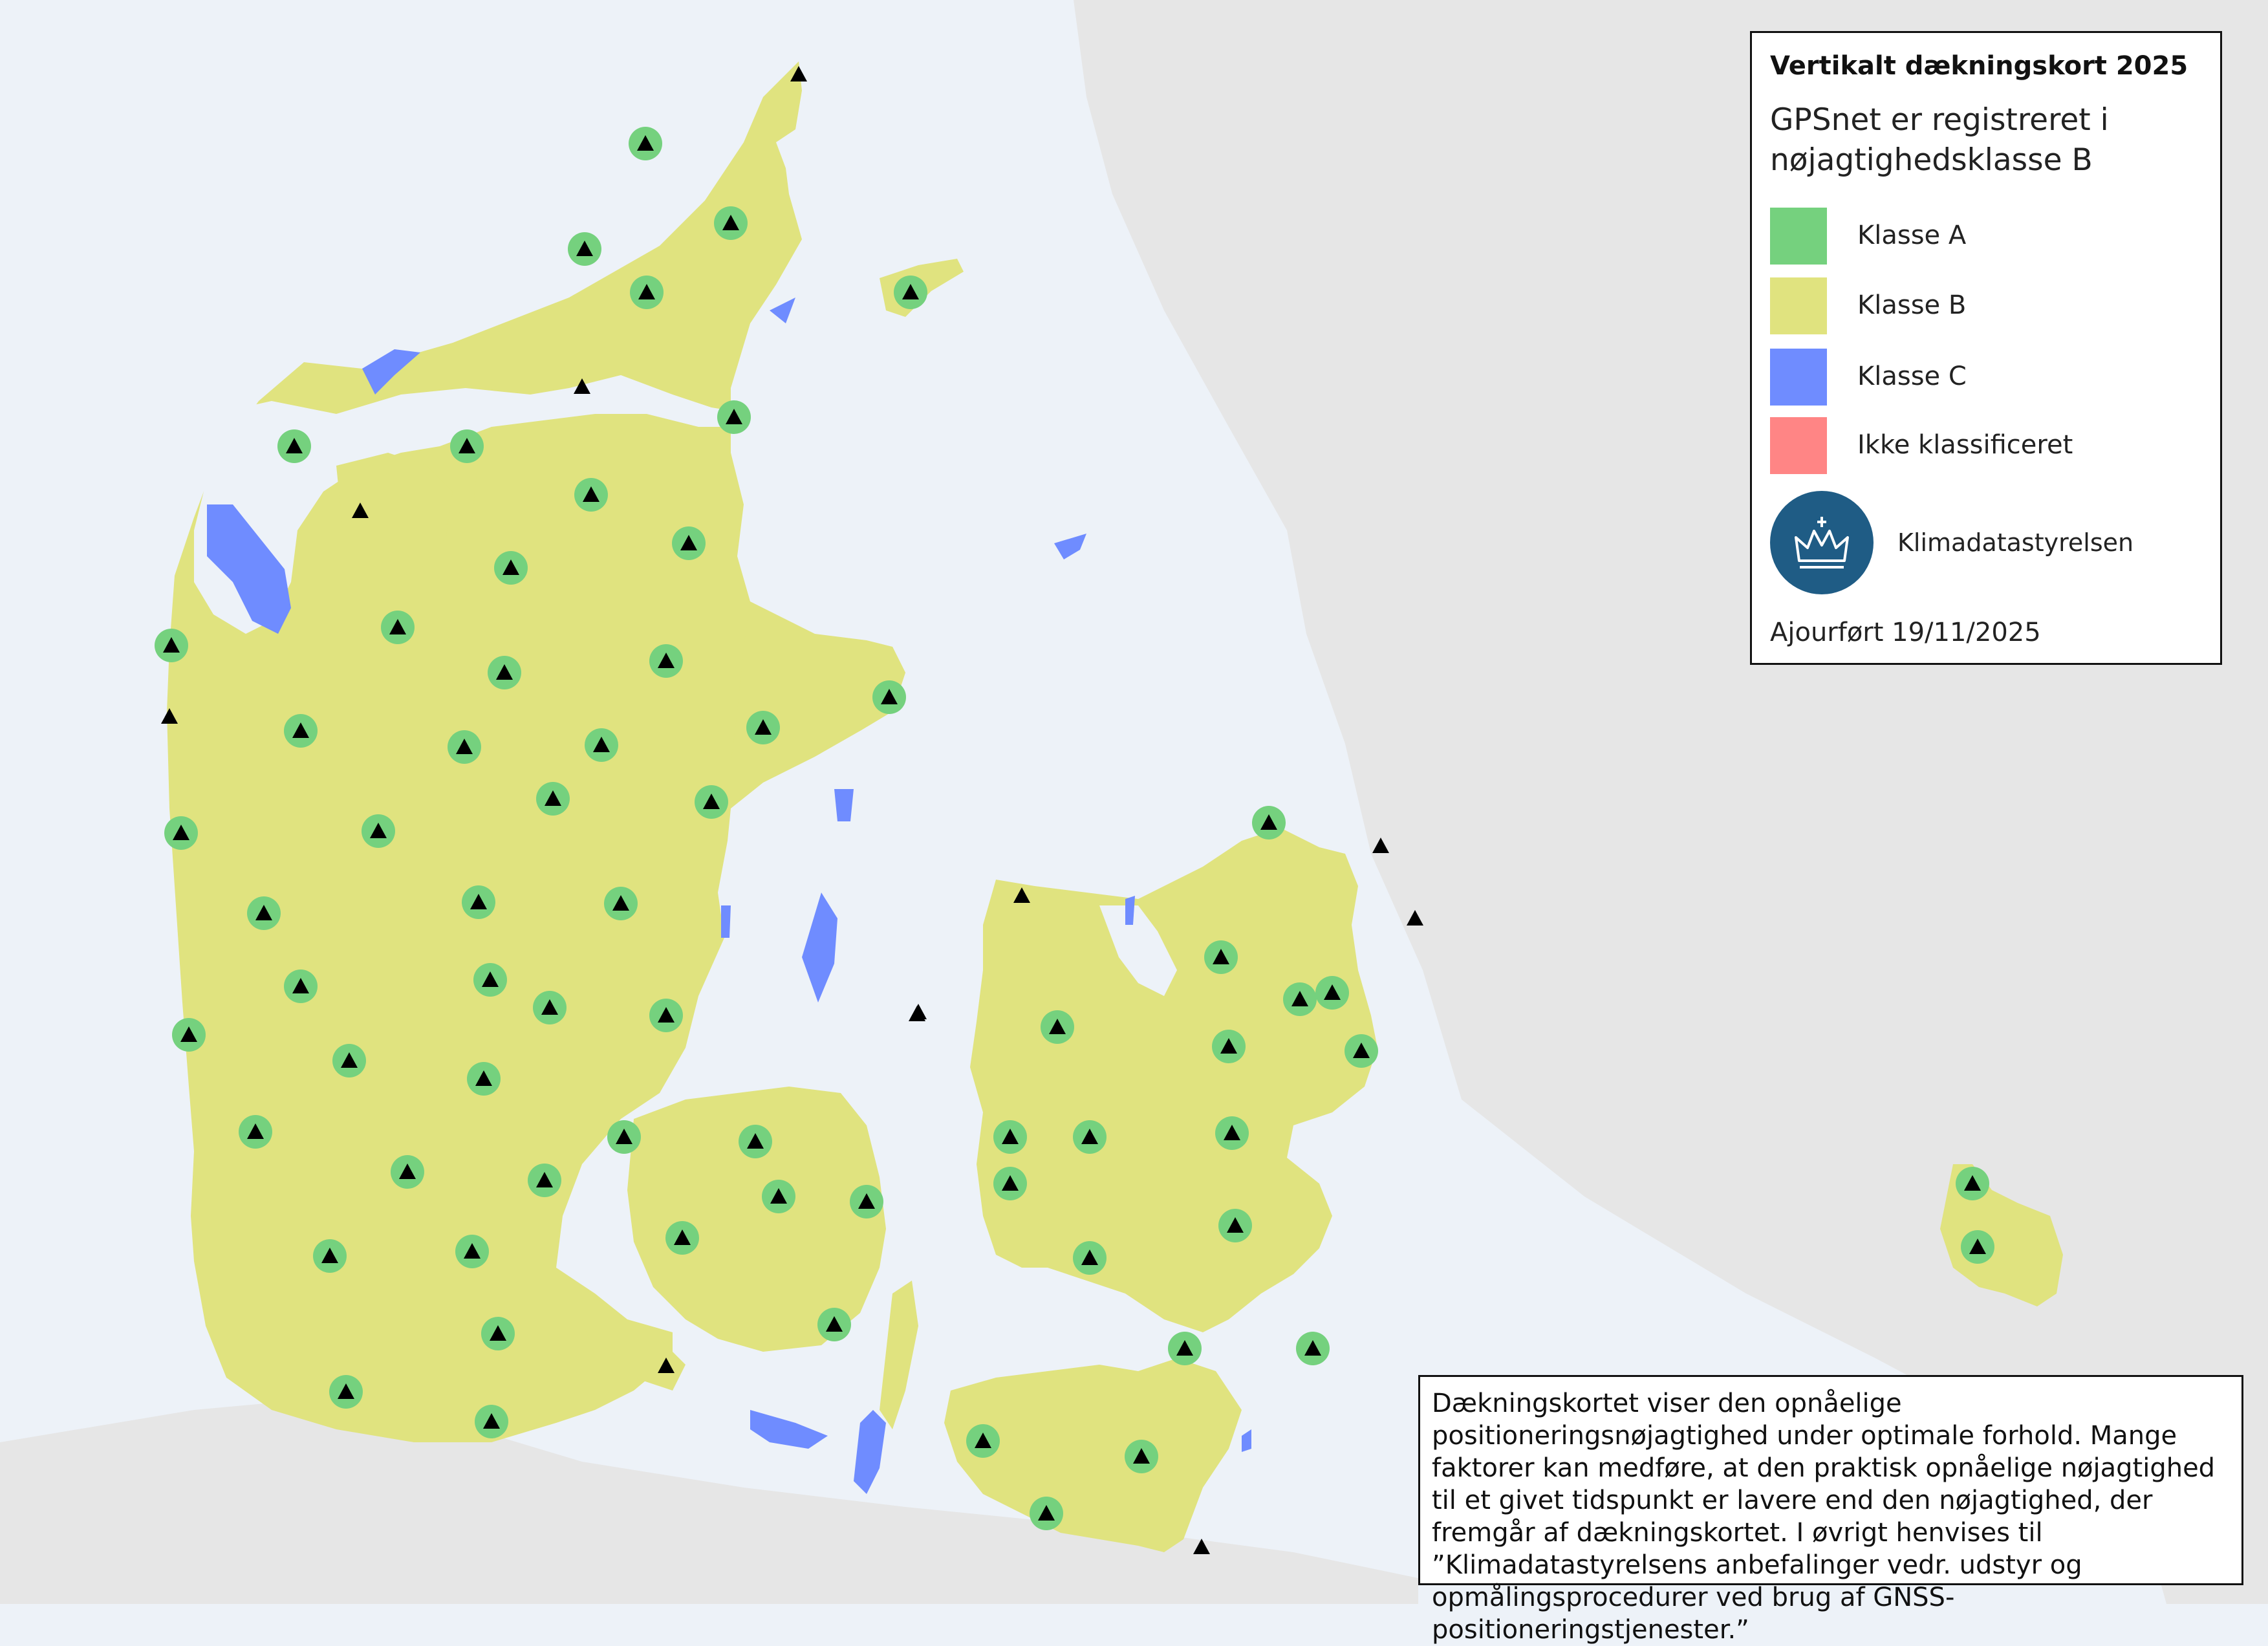 The image size is (2268, 1646). What do you see at coordinates (1979, 66) in the screenshot?
I see `legend-title: Vertikalt dækningskort 2025` at bounding box center [1979, 66].